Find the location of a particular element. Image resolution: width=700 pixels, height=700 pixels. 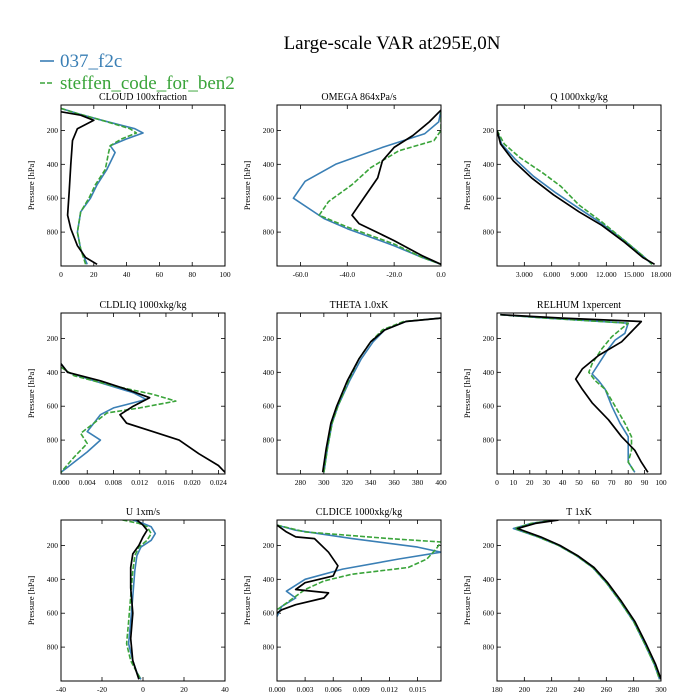

x-tick-label: -40 is located at coordinates (61, 689).